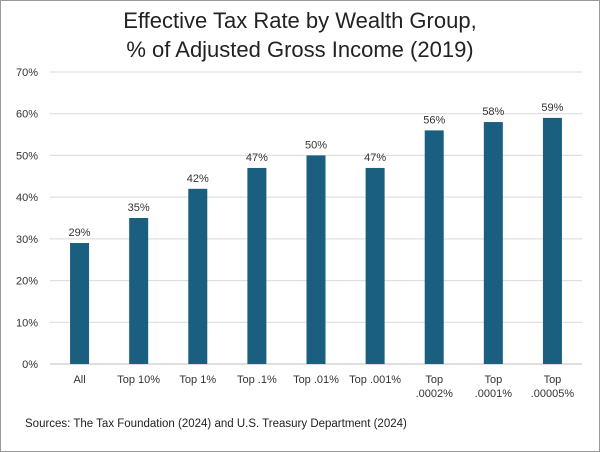  What do you see at coordinates (27, 323) in the screenshot?
I see `y-tick-label: 10%` at bounding box center [27, 323].